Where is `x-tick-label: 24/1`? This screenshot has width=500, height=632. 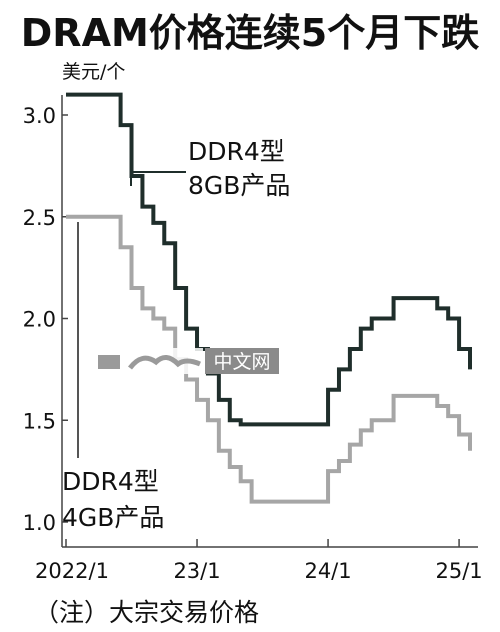 x-tick-label: 24/1 is located at coordinates (327, 571).